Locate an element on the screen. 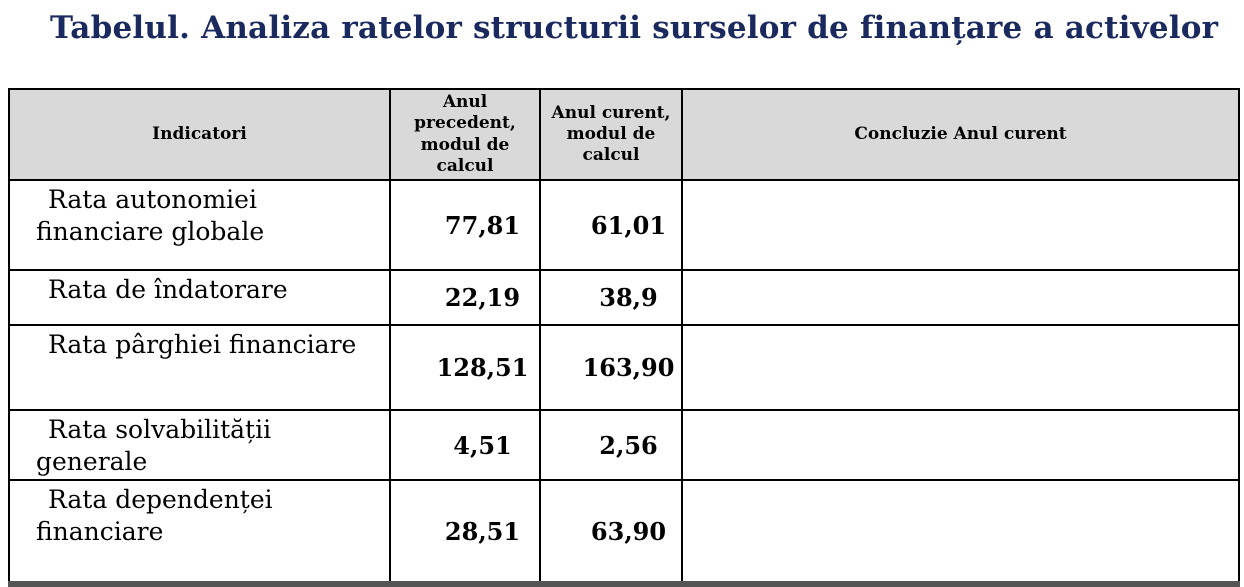 Image resolution: width=1244 pixels, height=587 pixels. header-cell-anul-curent: Anul curent, modul de calcul is located at coordinates (611, 134).